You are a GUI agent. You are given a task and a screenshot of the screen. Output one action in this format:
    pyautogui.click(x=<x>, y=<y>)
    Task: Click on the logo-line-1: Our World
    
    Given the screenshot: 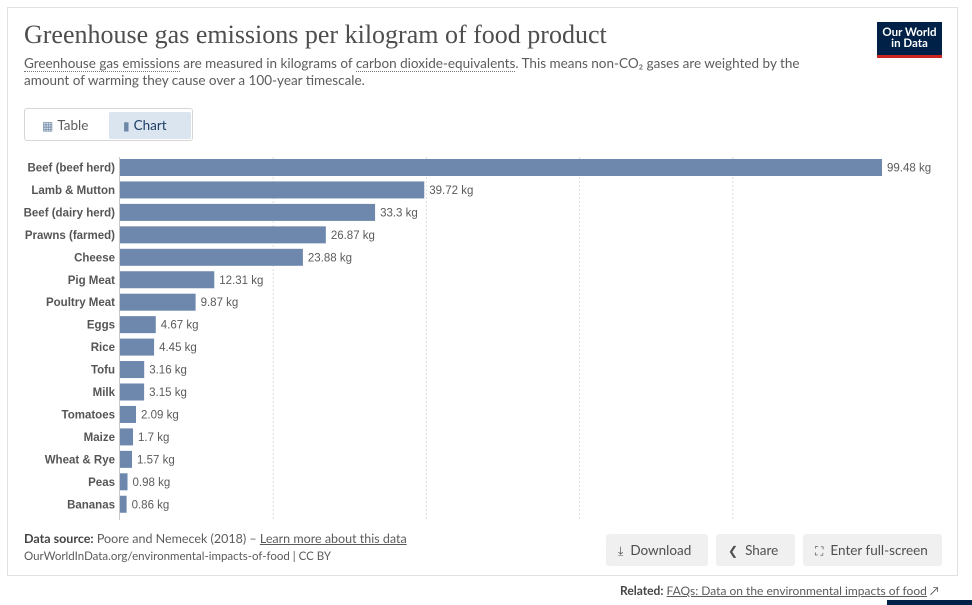 What is the action you would take?
    pyautogui.click(x=909, y=32)
    